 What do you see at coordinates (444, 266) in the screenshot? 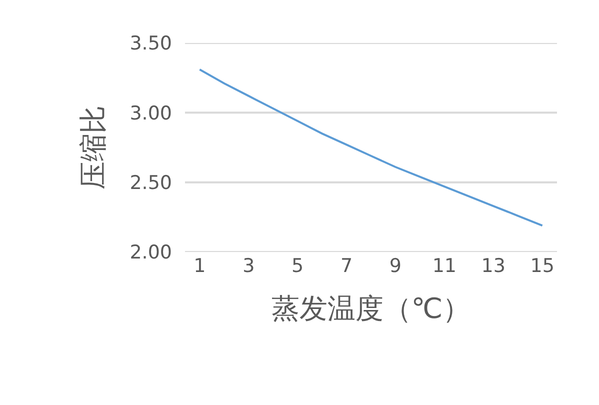
I see `x-tick-label: 11` at bounding box center [444, 266].